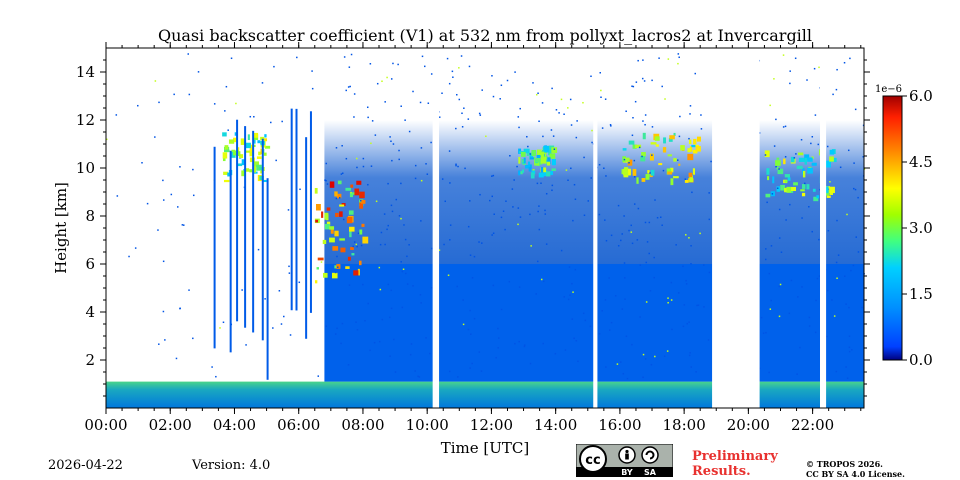  Describe the element at coordinates (592, 460) in the screenshot. I see `svg-text: cc` at that location.